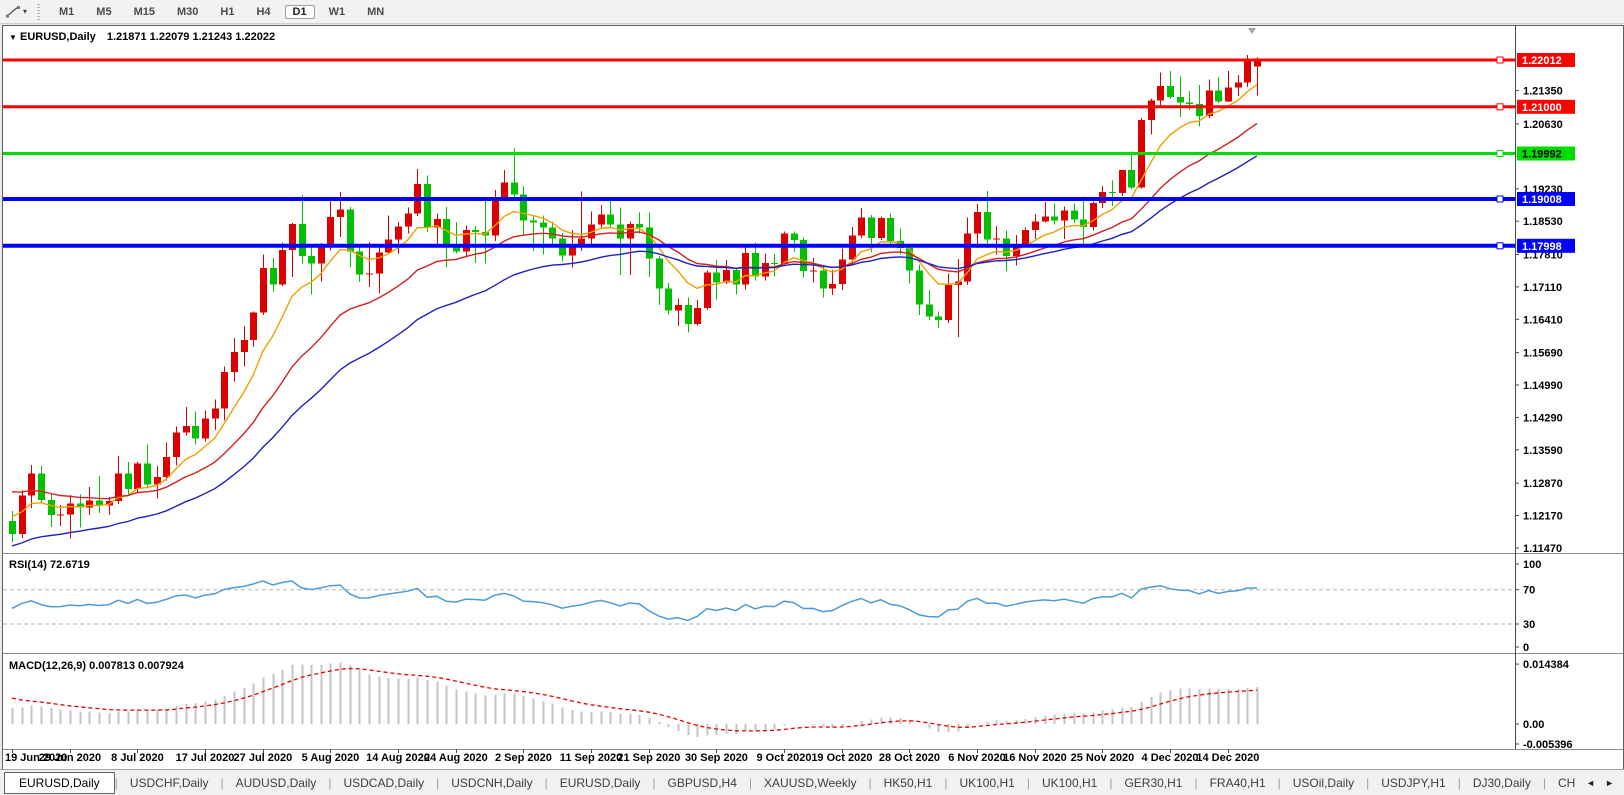 The image size is (1624, 795). I want to click on trendline-tool-icon, so click(13, 12).